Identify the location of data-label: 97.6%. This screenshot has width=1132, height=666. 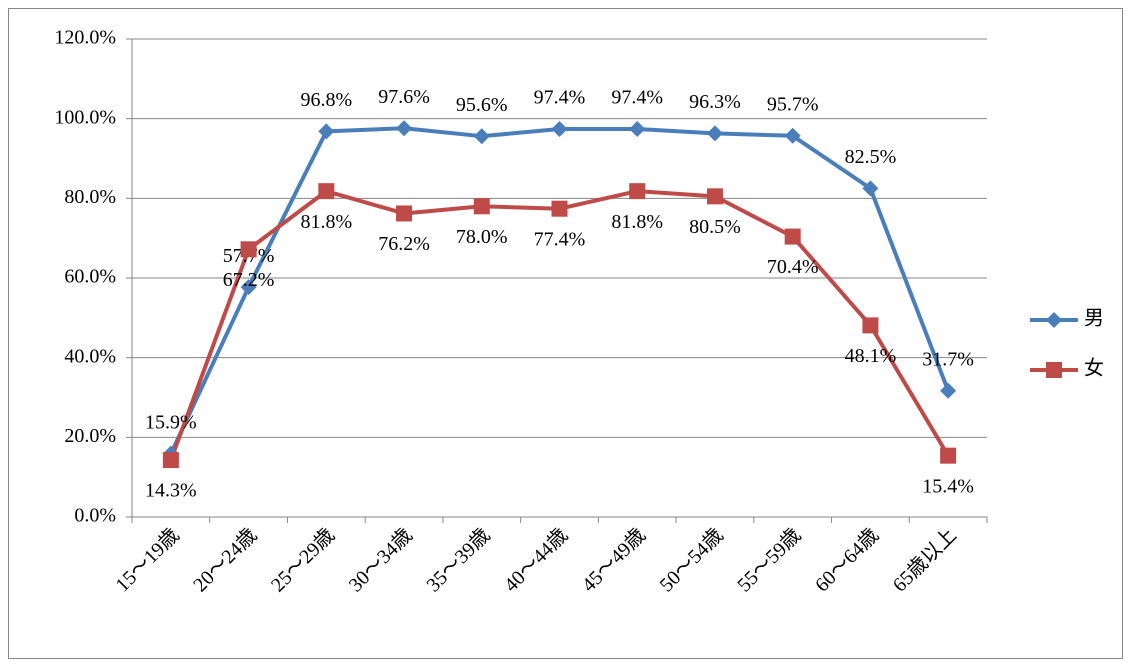
(404, 97).